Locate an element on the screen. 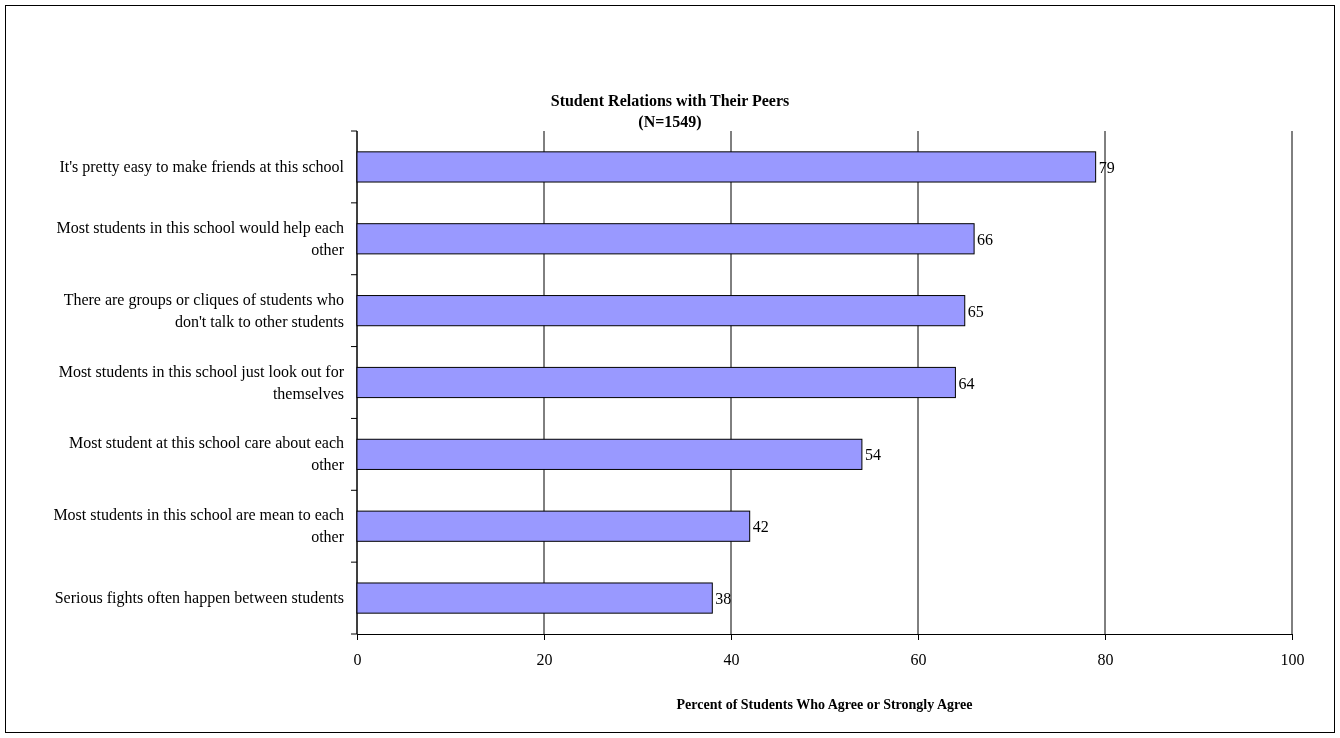 This screenshot has height=738, width=1340. x-tick-label: 40 is located at coordinates (731, 660).